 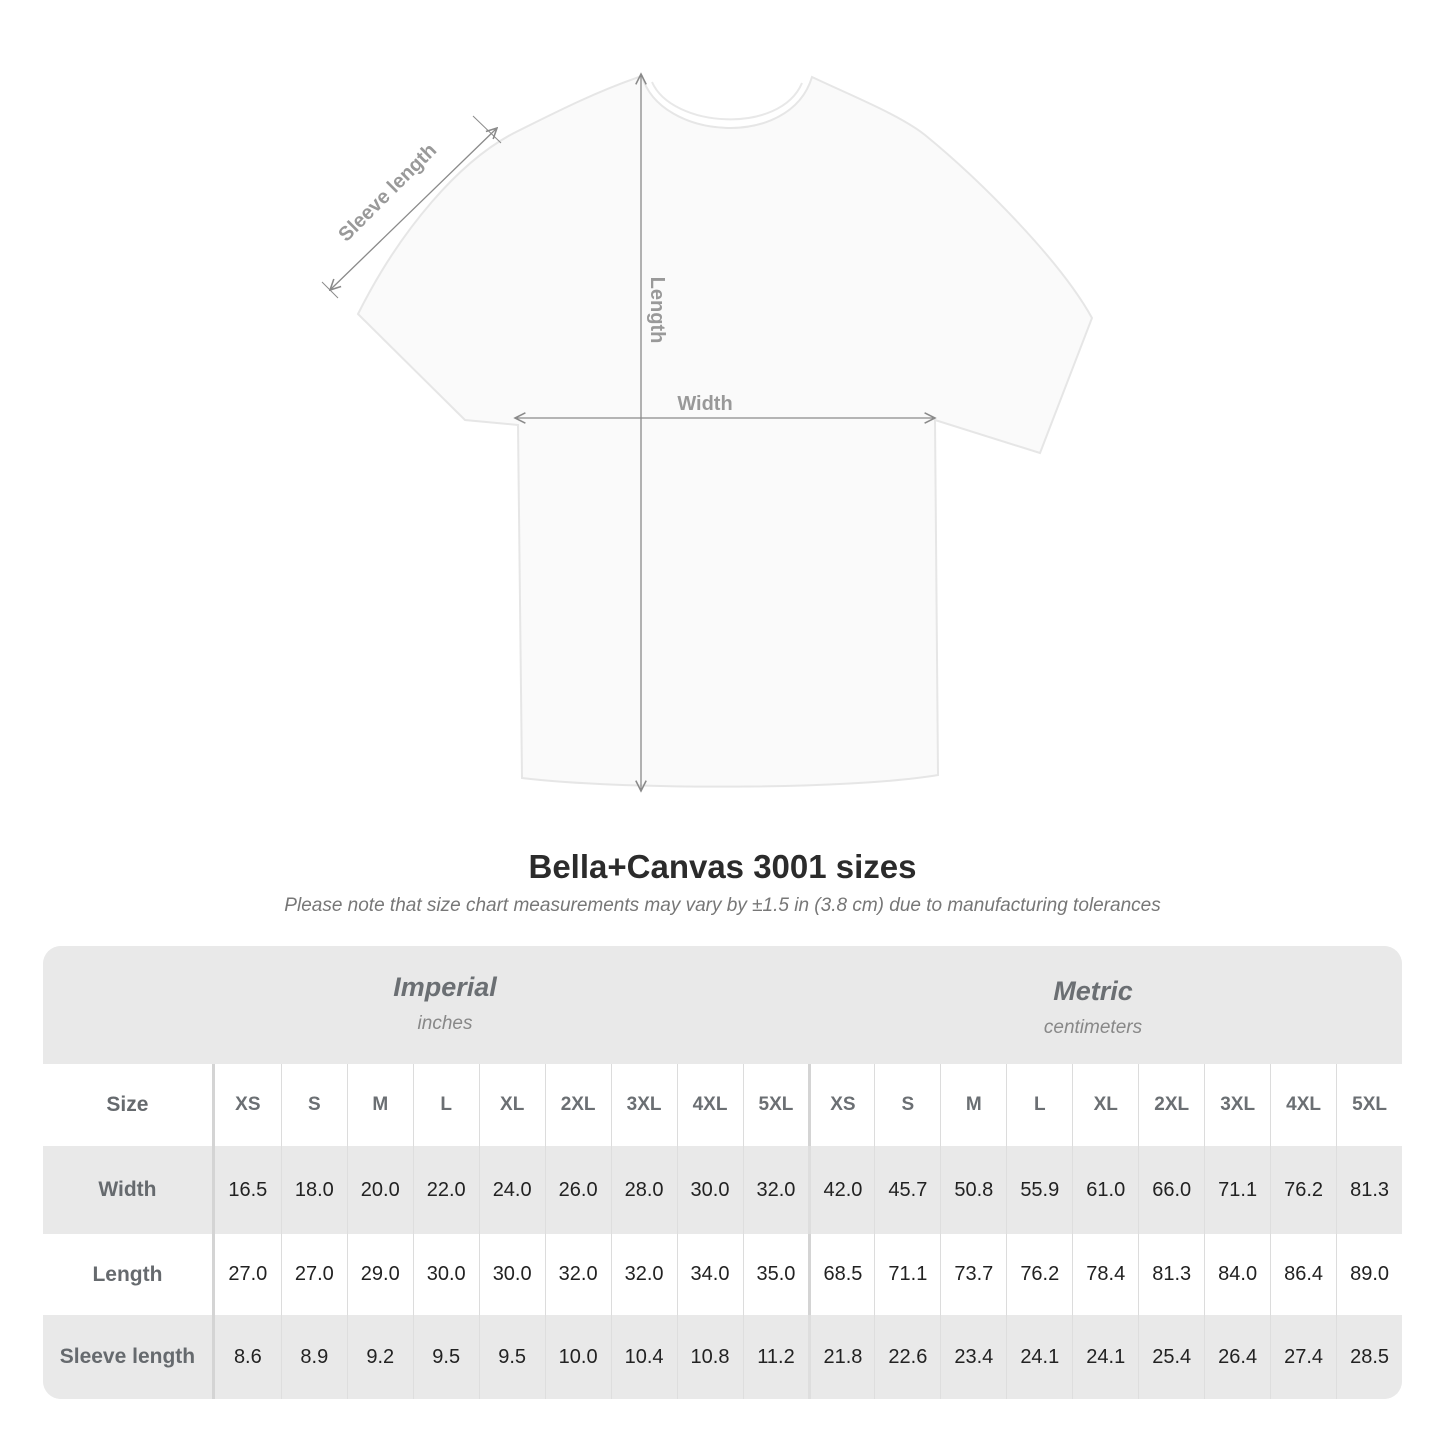 What do you see at coordinates (704, 404) in the screenshot?
I see `width-label: Width` at bounding box center [704, 404].